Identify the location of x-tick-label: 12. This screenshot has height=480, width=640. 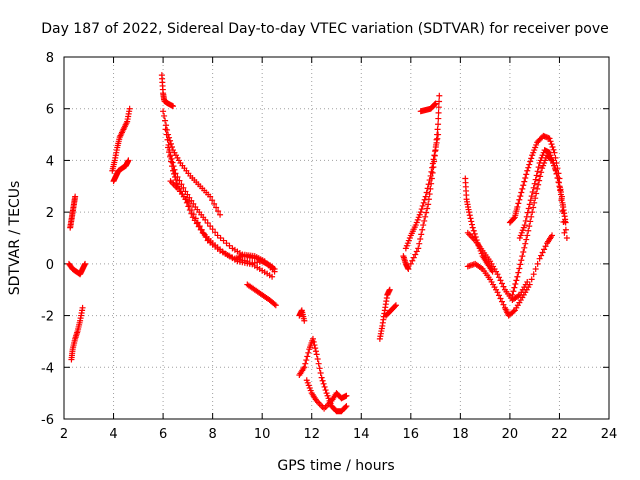
(311, 434).